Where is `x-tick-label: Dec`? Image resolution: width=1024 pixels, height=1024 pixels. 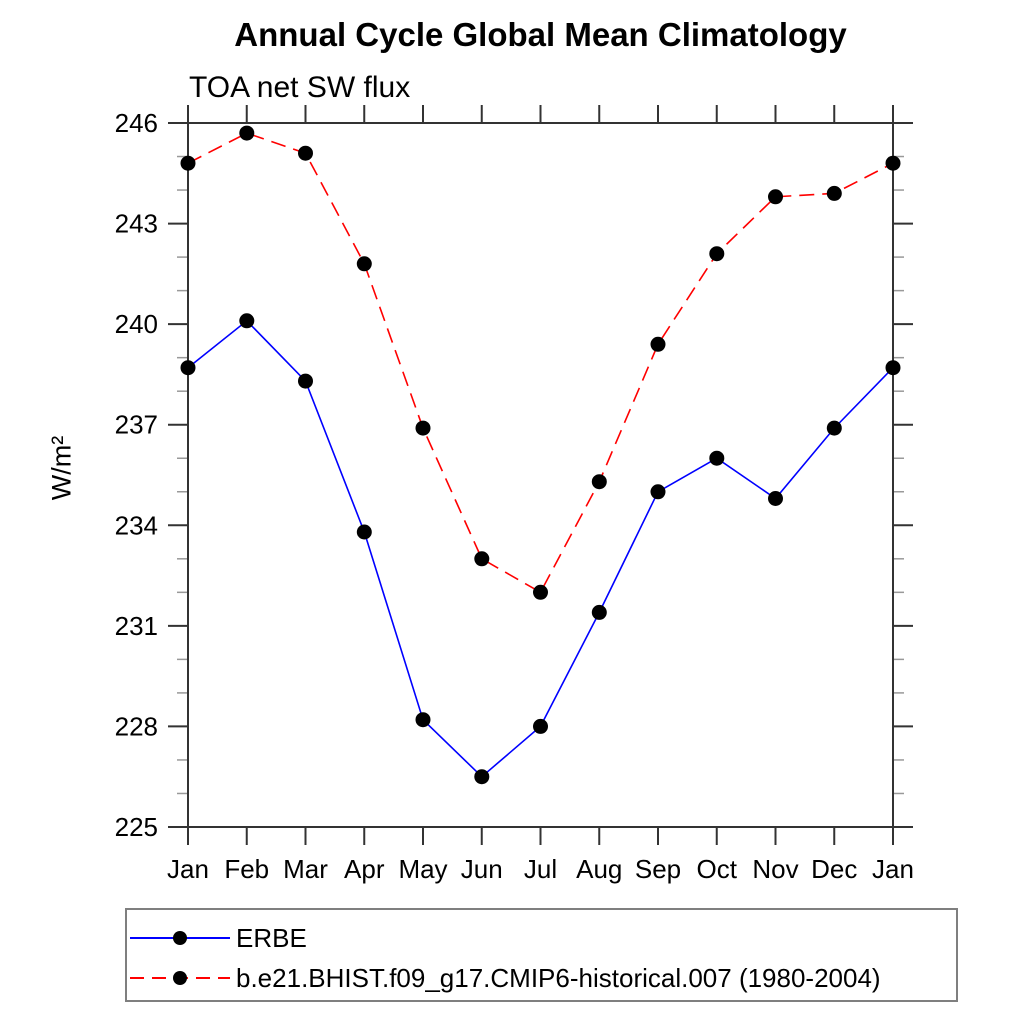
x-tick-label: Dec is located at coordinates (834, 869).